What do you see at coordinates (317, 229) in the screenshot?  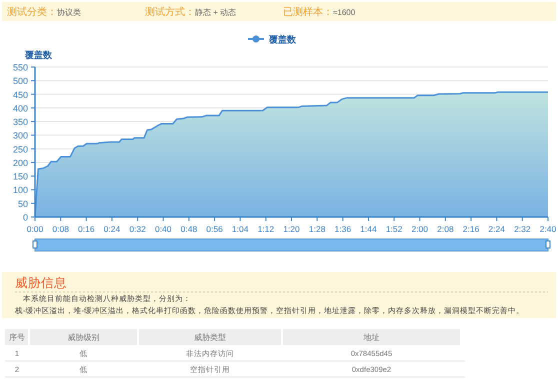 I see `x-tick-label: 1:28` at bounding box center [317, 229].